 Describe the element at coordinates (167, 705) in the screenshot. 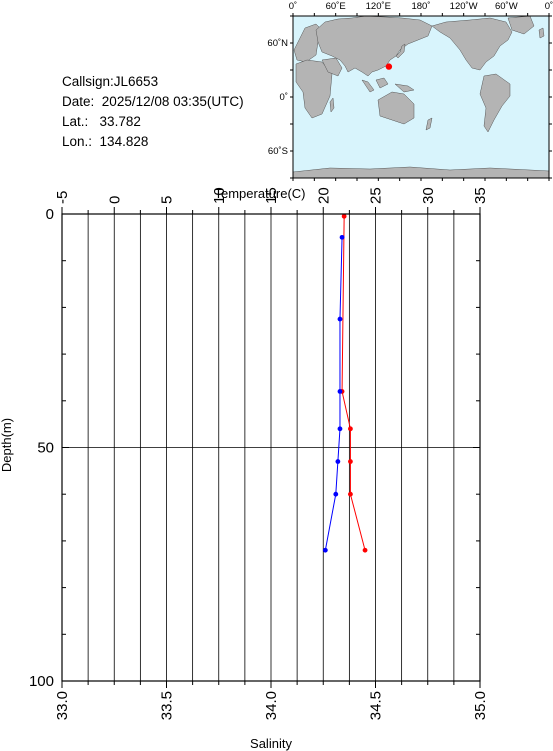

I see `salinity-tick-label: 33.5` at that location.